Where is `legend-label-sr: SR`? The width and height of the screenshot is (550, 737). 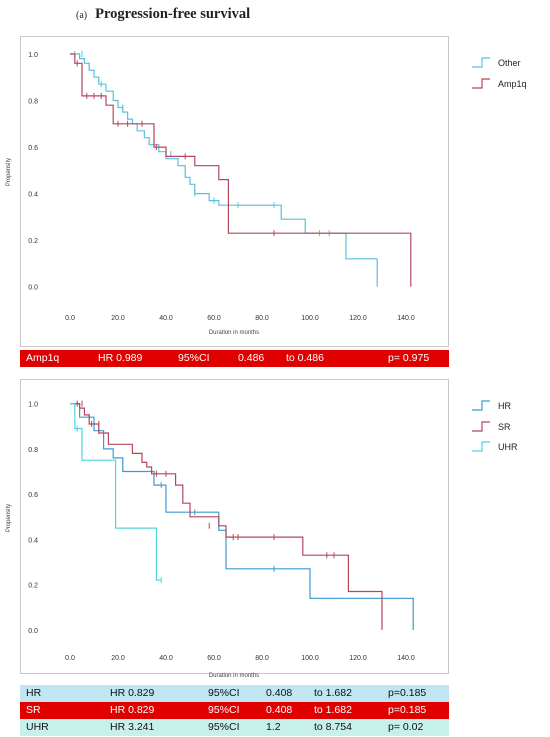 legend-label-sr: SR is located at coordinates (504, 427).